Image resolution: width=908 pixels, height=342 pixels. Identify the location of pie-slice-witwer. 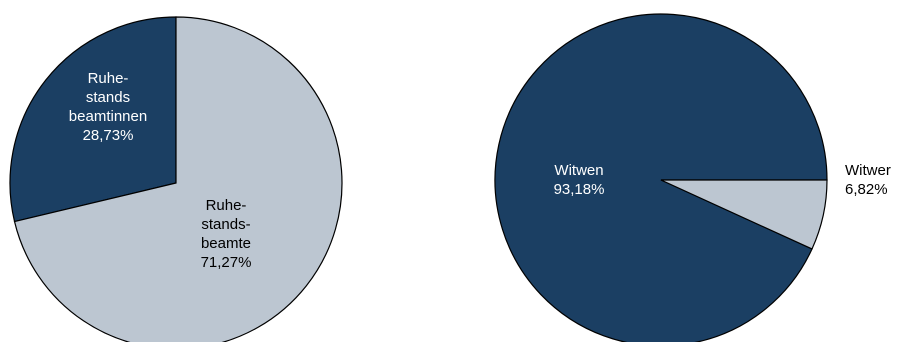
(744, 214).